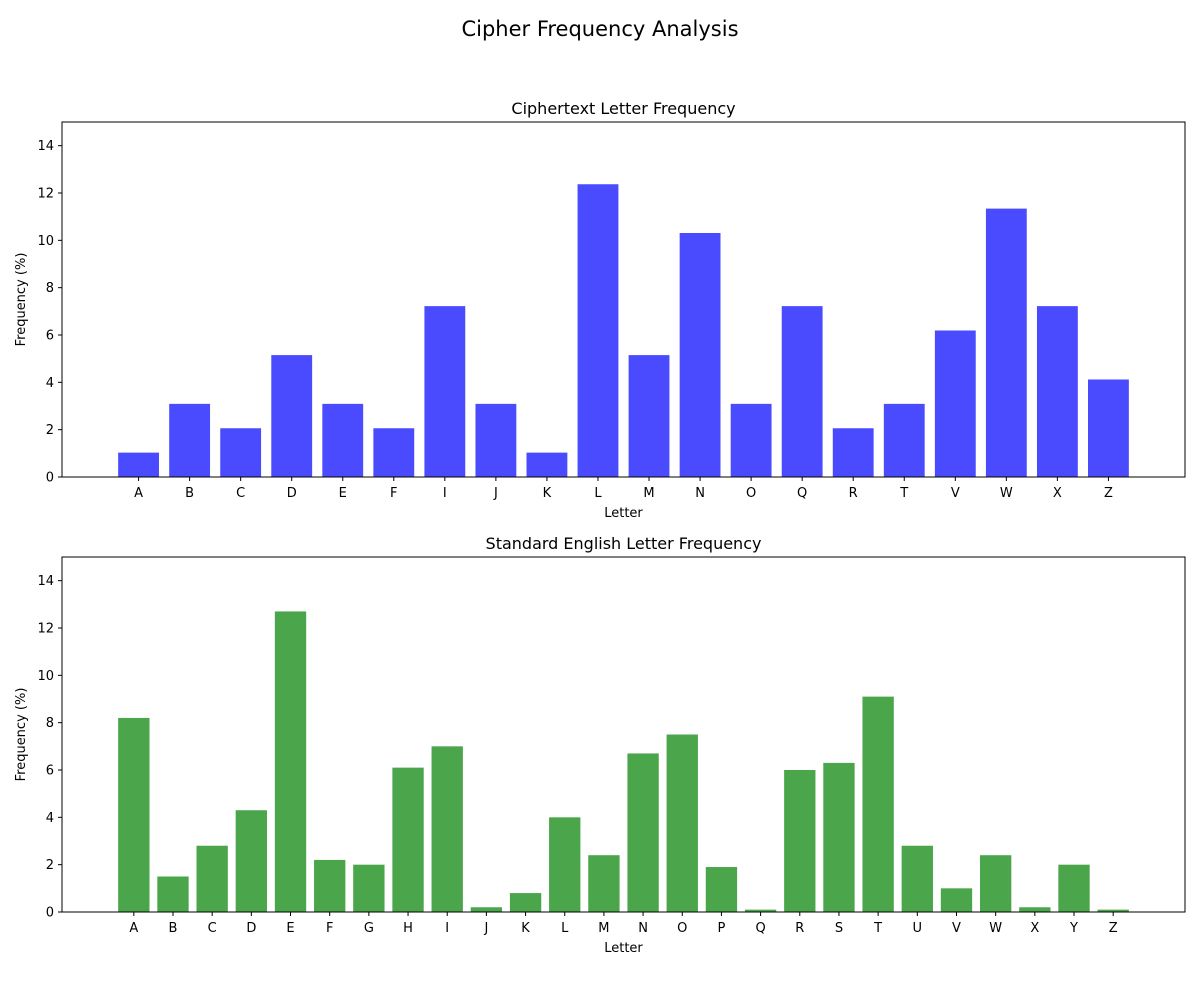 The image size is (1200, 1000). I want to click on chart1-xtick-label-F: F, so click(393, 493).